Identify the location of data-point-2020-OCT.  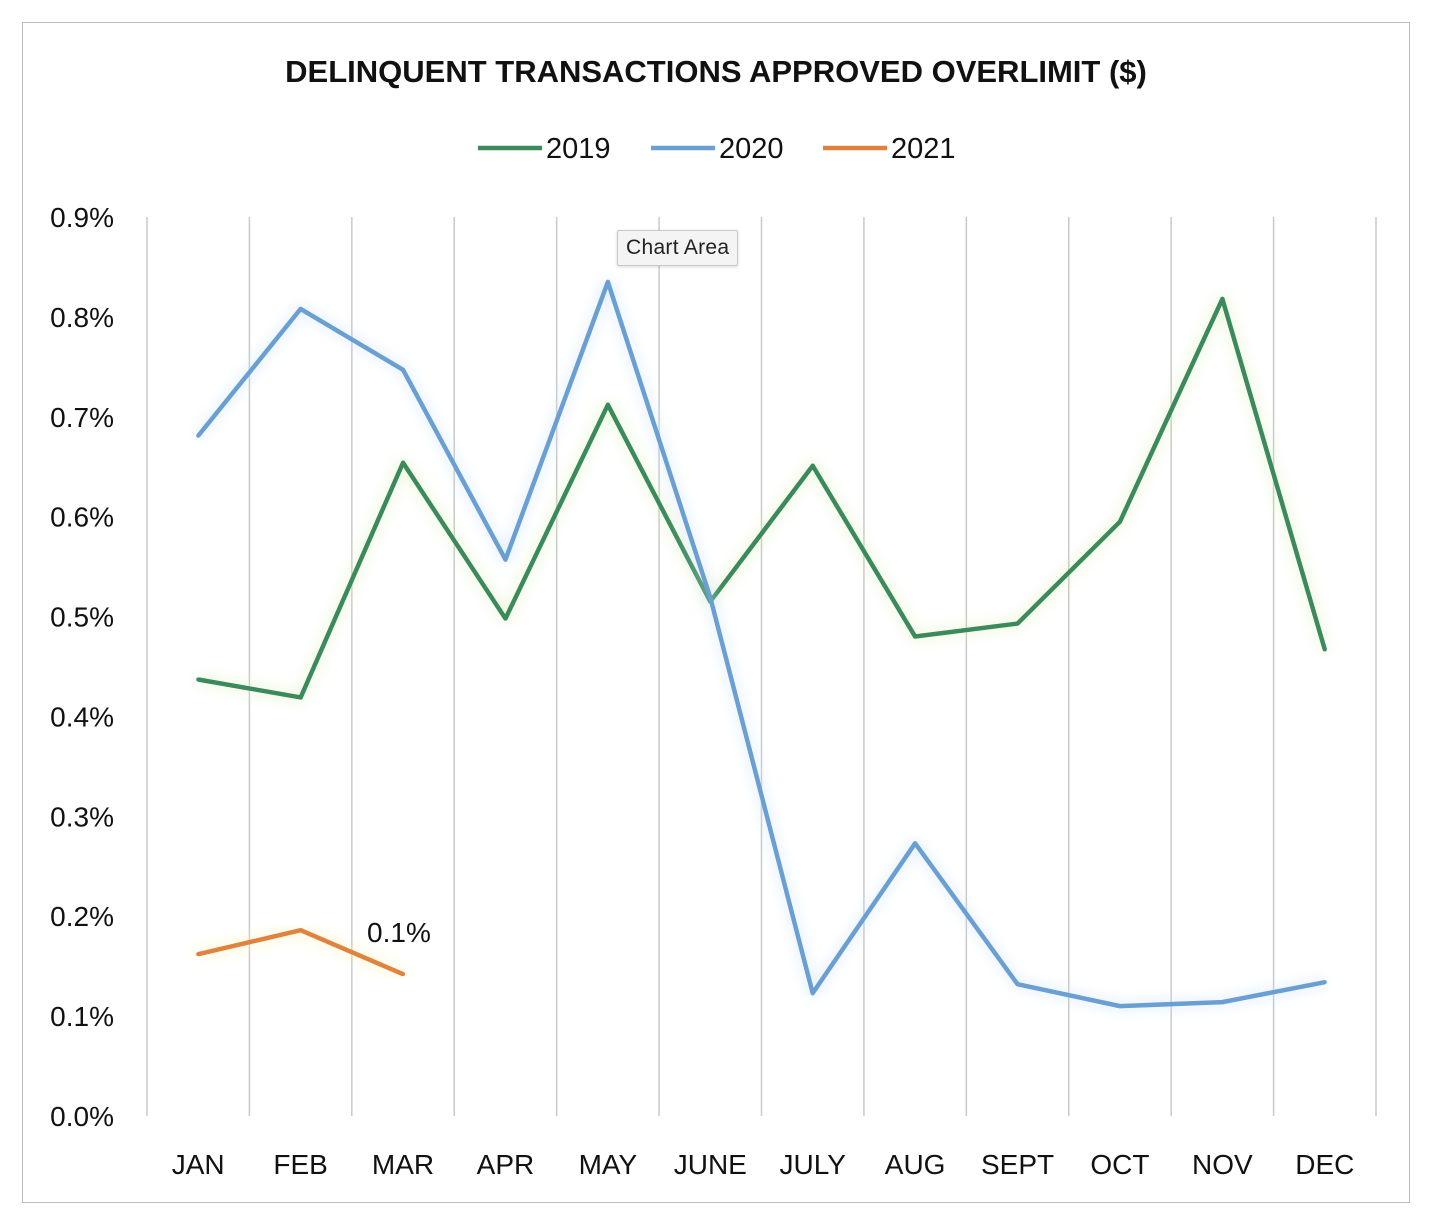
(1119, 1006).